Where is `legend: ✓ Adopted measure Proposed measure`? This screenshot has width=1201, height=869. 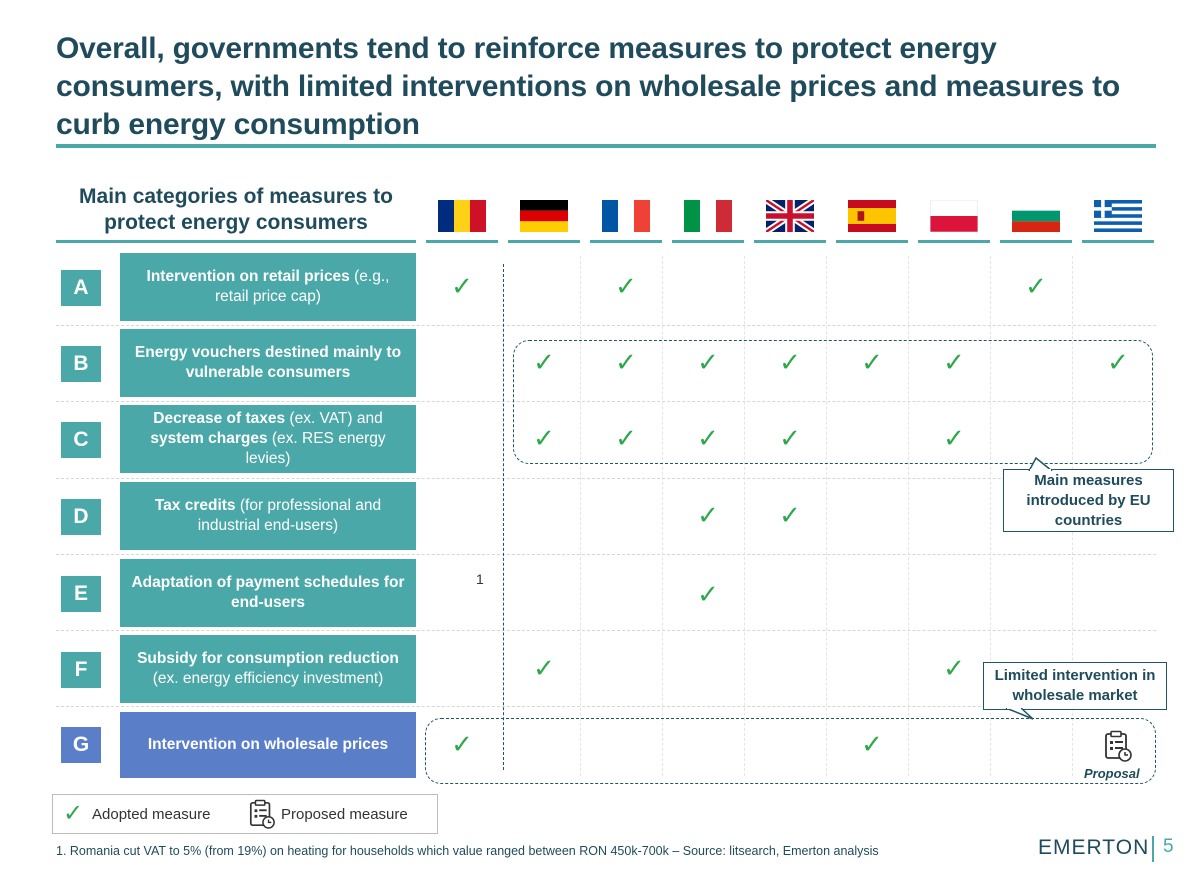
legend: ✓ Adopted measure Proposed measure is located at coordinates (245, 814).